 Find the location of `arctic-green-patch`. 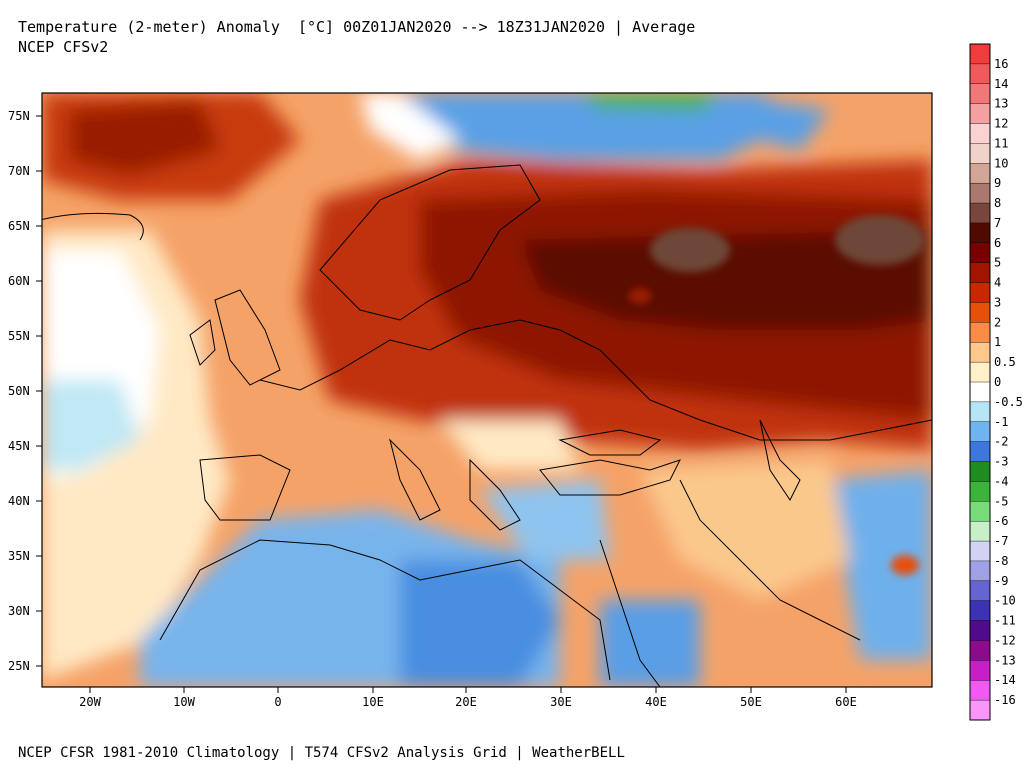

arctic-green-patch is located at coordinates (650, 101).